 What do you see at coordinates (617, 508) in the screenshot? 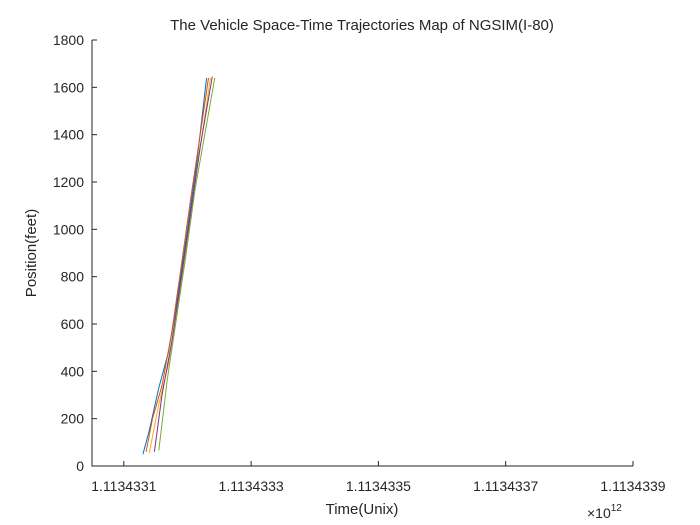
I see `x-axis-exponent-power: 12` at bounding box center [617, 508].